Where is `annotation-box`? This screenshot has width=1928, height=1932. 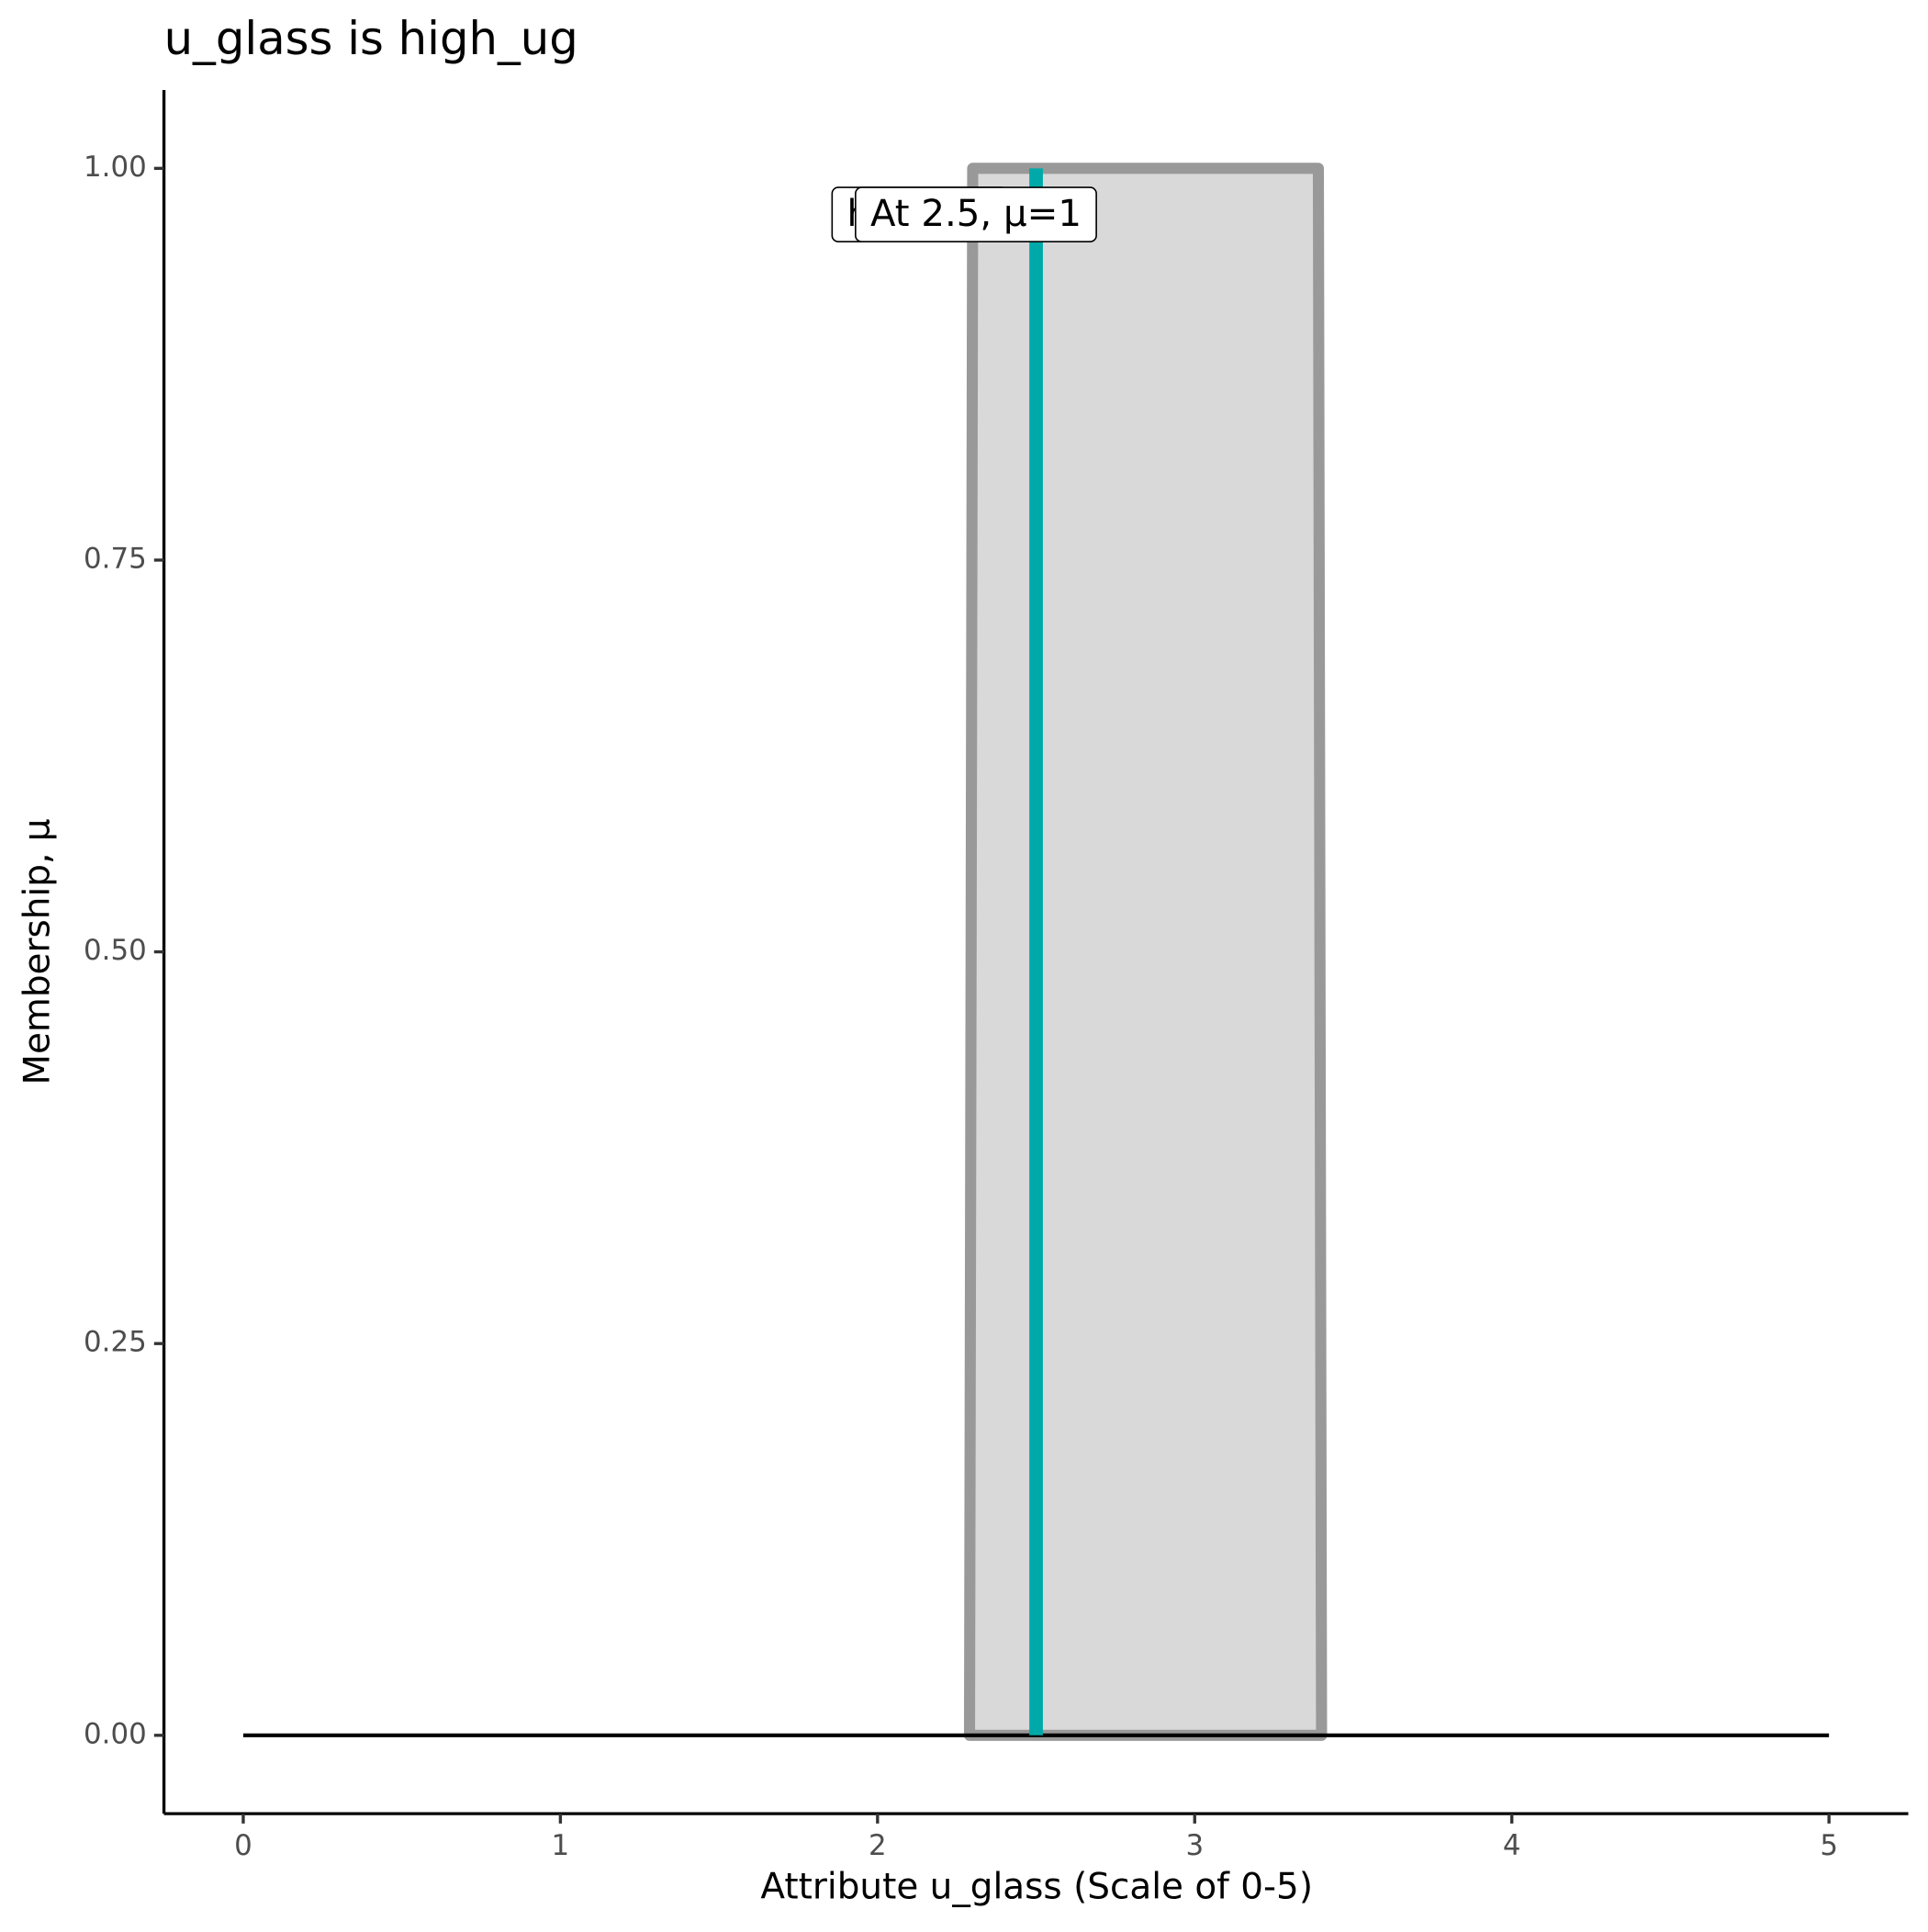 annotation-box is located at coordinates (976, 214).